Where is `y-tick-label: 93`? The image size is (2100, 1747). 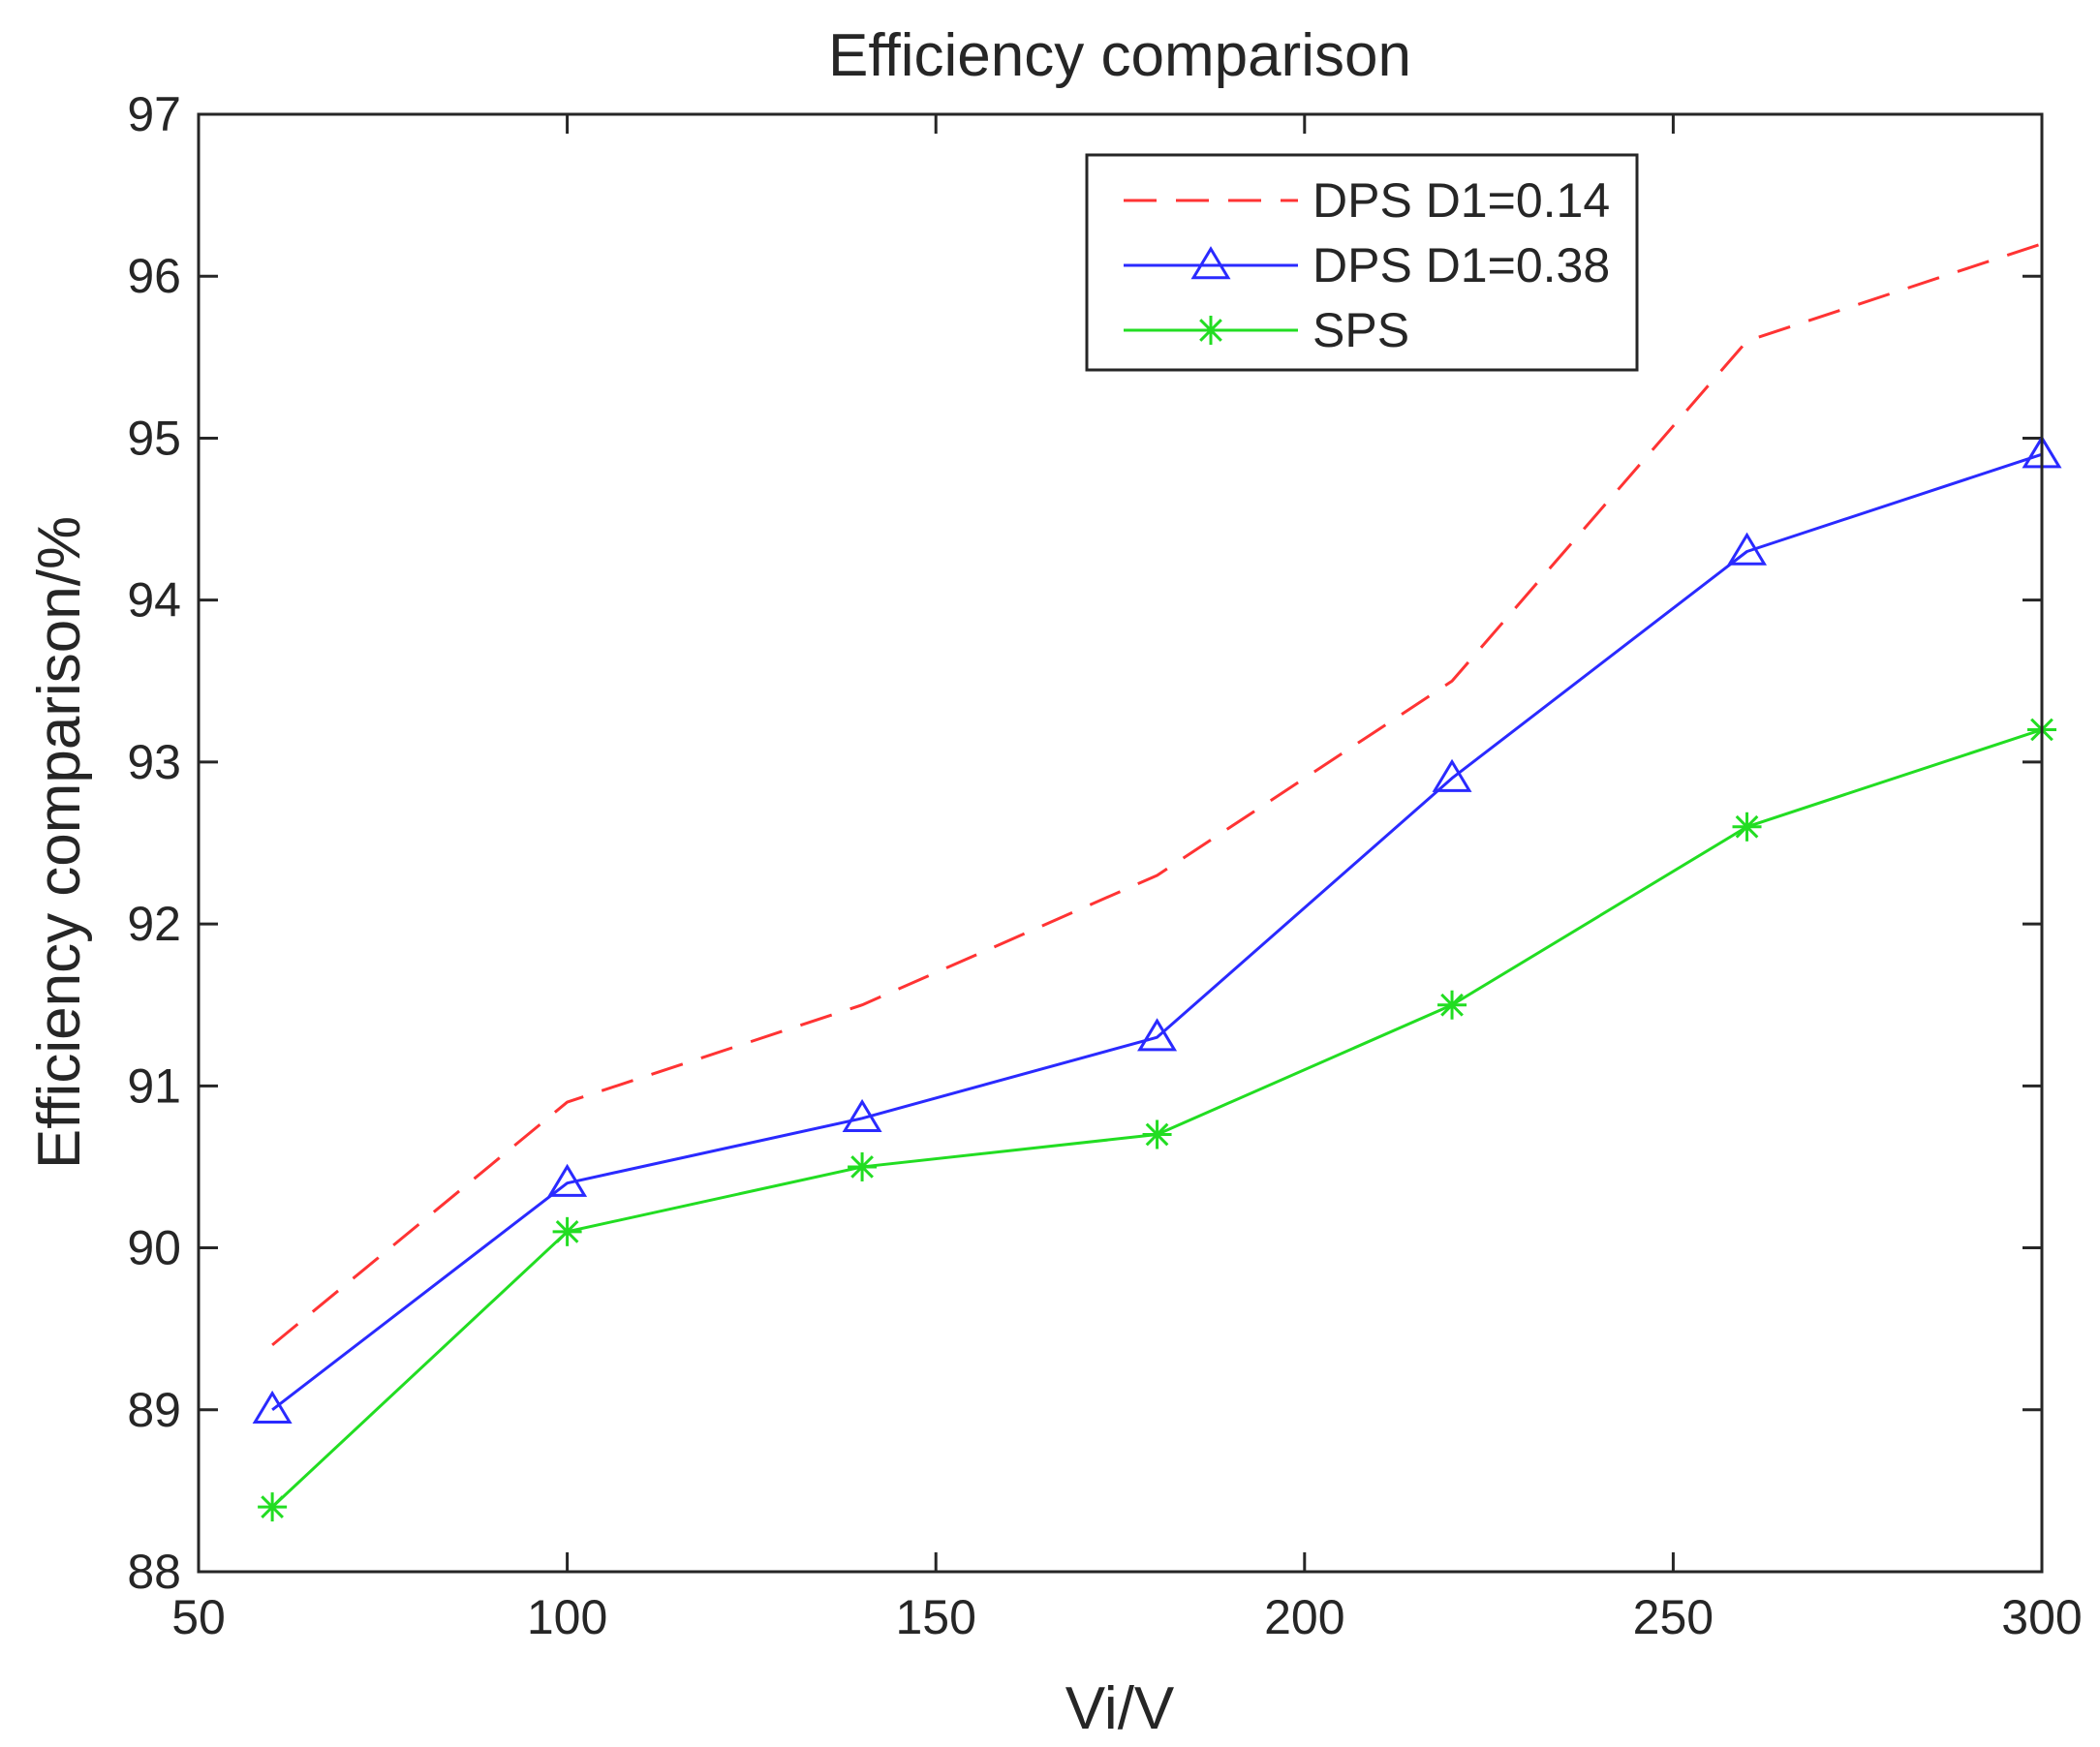 y-tick-label: 93 is located at coordinates (154, 762).